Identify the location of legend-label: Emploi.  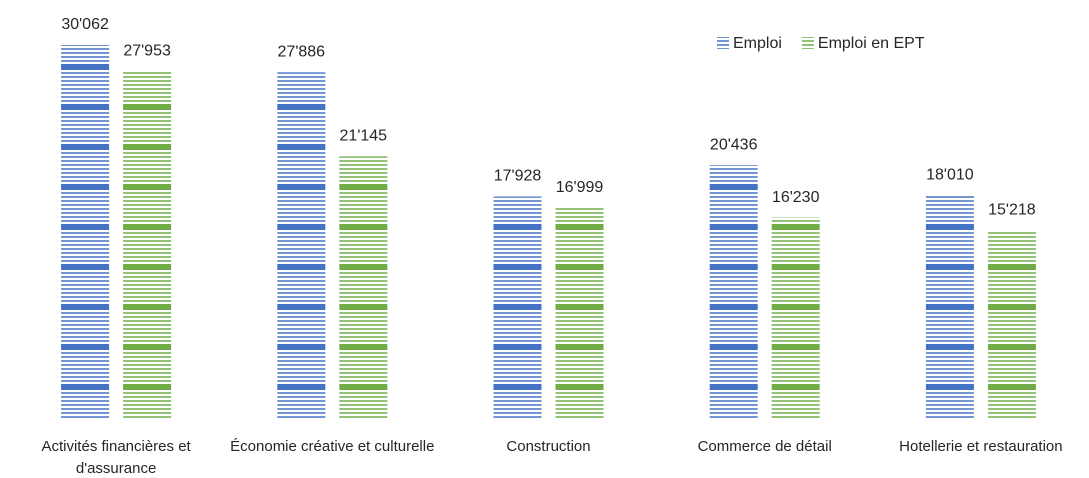
(757, 43).